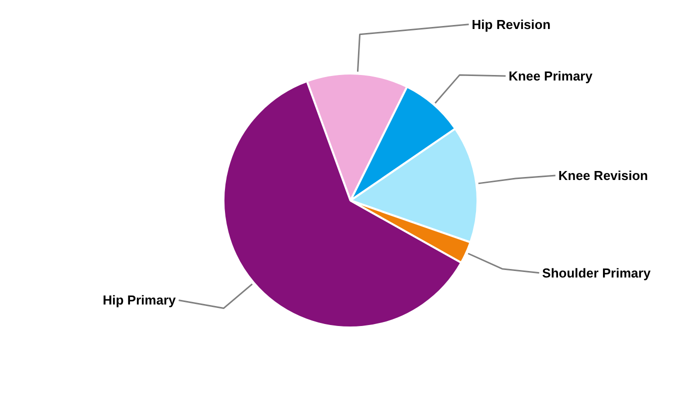  I want to click on slice-label: Shoulder Primary, so click(597, 272).